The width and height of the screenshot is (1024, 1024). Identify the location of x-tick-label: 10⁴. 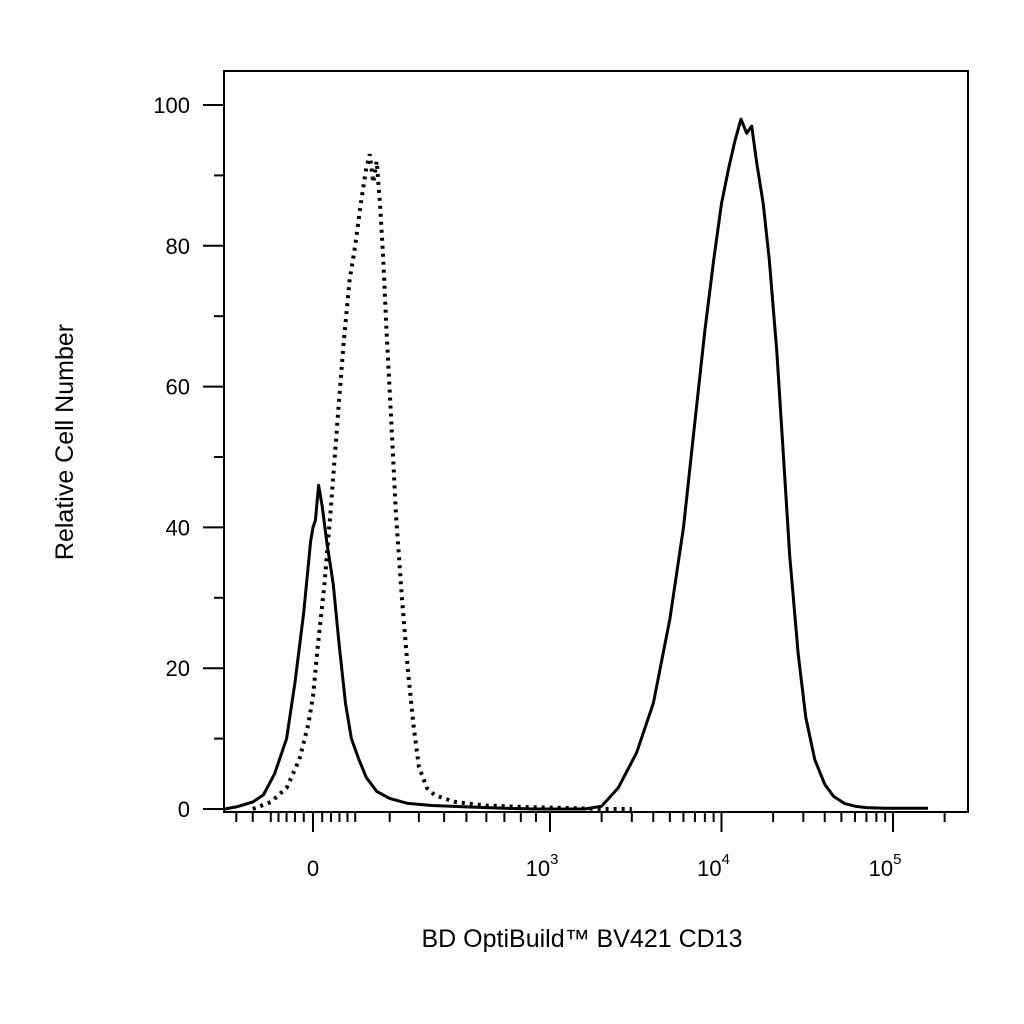
(713, 866).